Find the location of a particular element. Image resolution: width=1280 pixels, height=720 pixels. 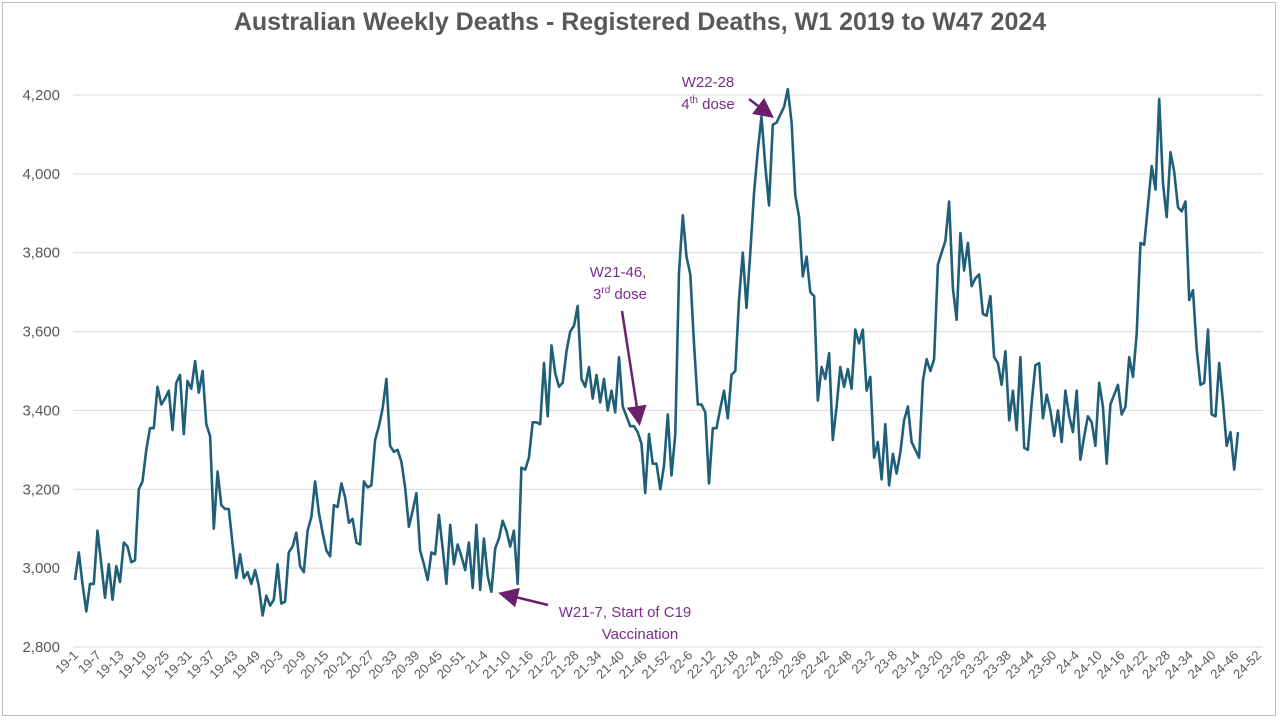

annotation-fourth-dose-sup: th is located at coordinates (694, 100).